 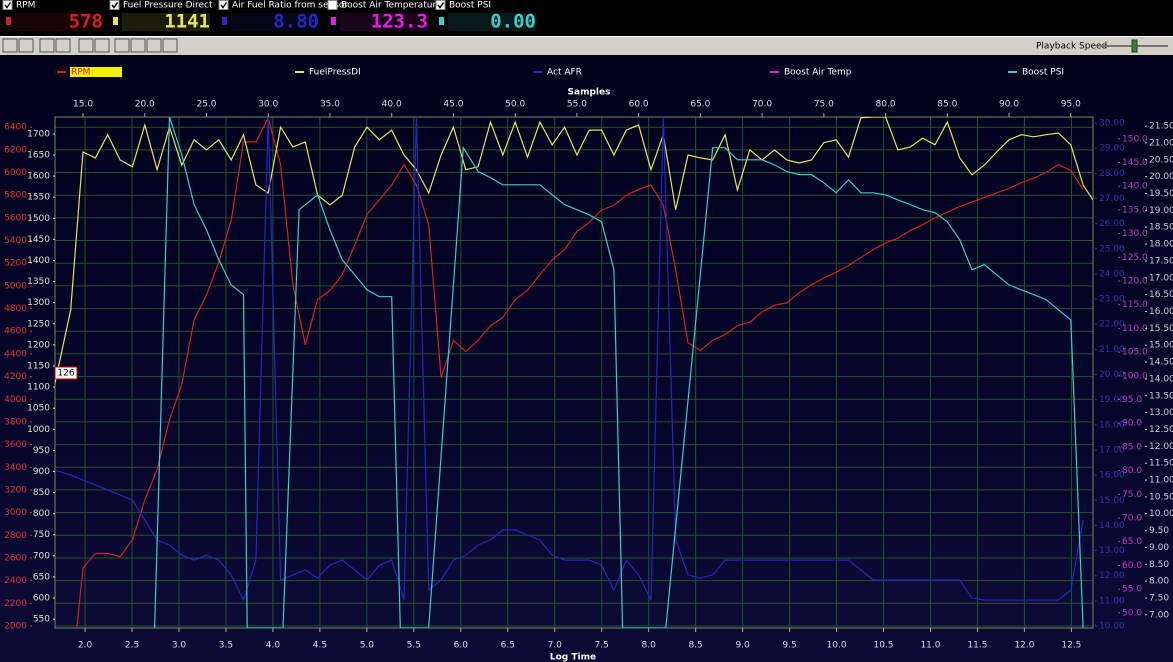 What do you see at coordinates (883, 646) in the screenshot?
I see `x-tick-label: 10.5` at bounding box center [883, 646].